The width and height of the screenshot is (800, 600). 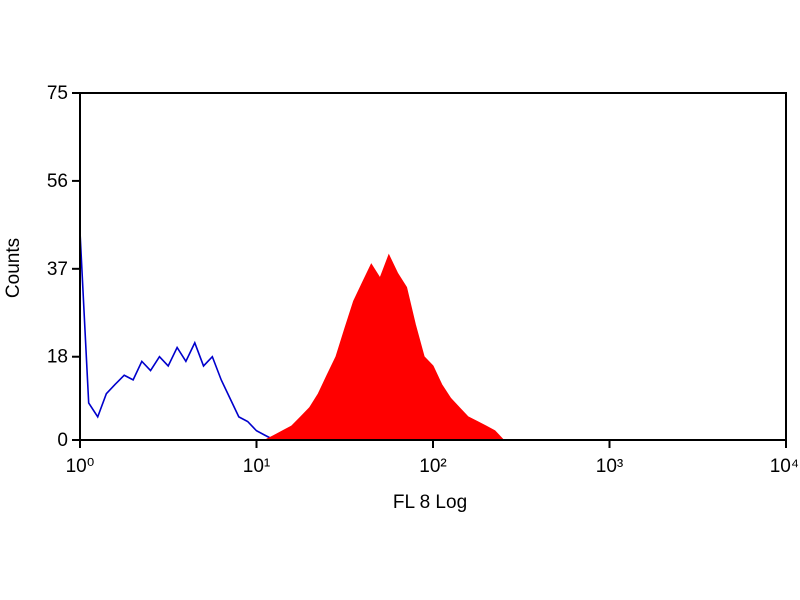 What do you see at coordinates (256, 466) in the screenshot?
I see `x-tick-label: 10¹` at bounding box center [256, 466].